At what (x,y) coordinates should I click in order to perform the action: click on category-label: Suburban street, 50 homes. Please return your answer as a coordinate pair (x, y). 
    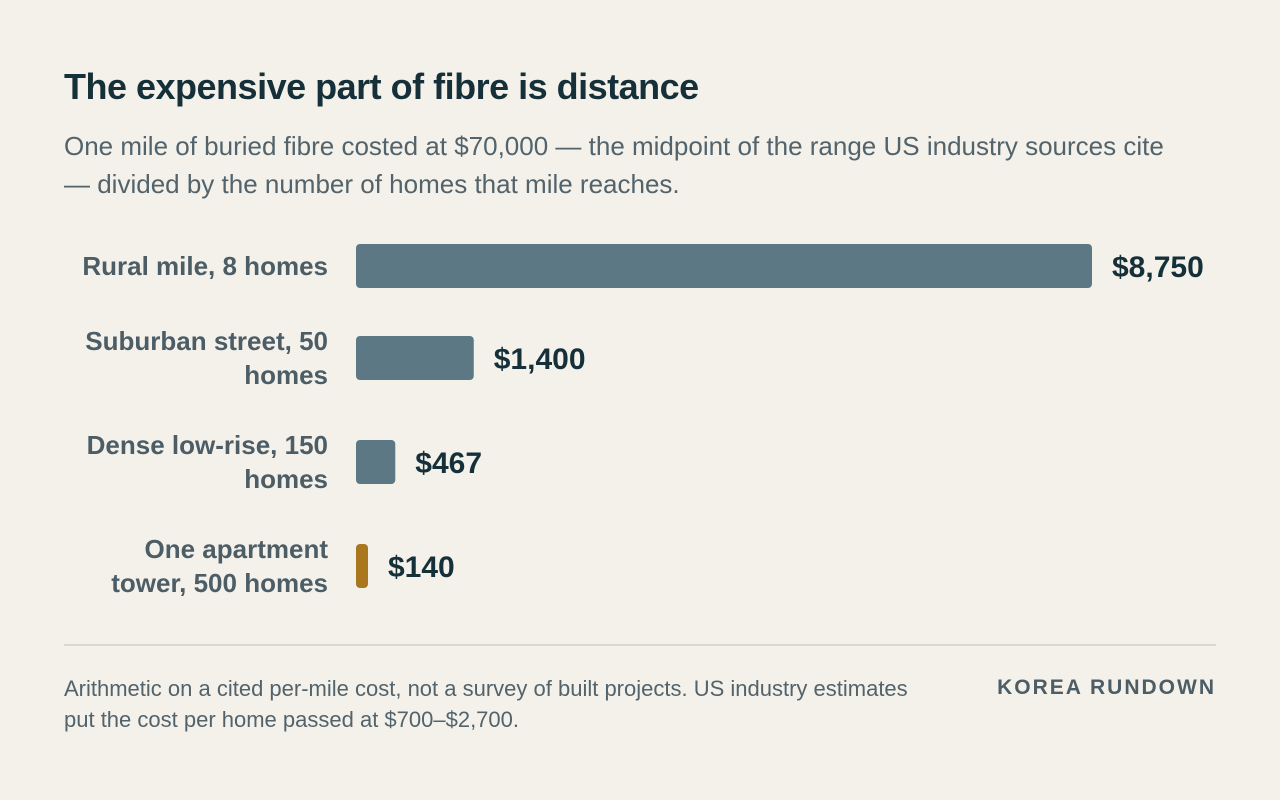
    Looking at the image, I should click on (206, 358).